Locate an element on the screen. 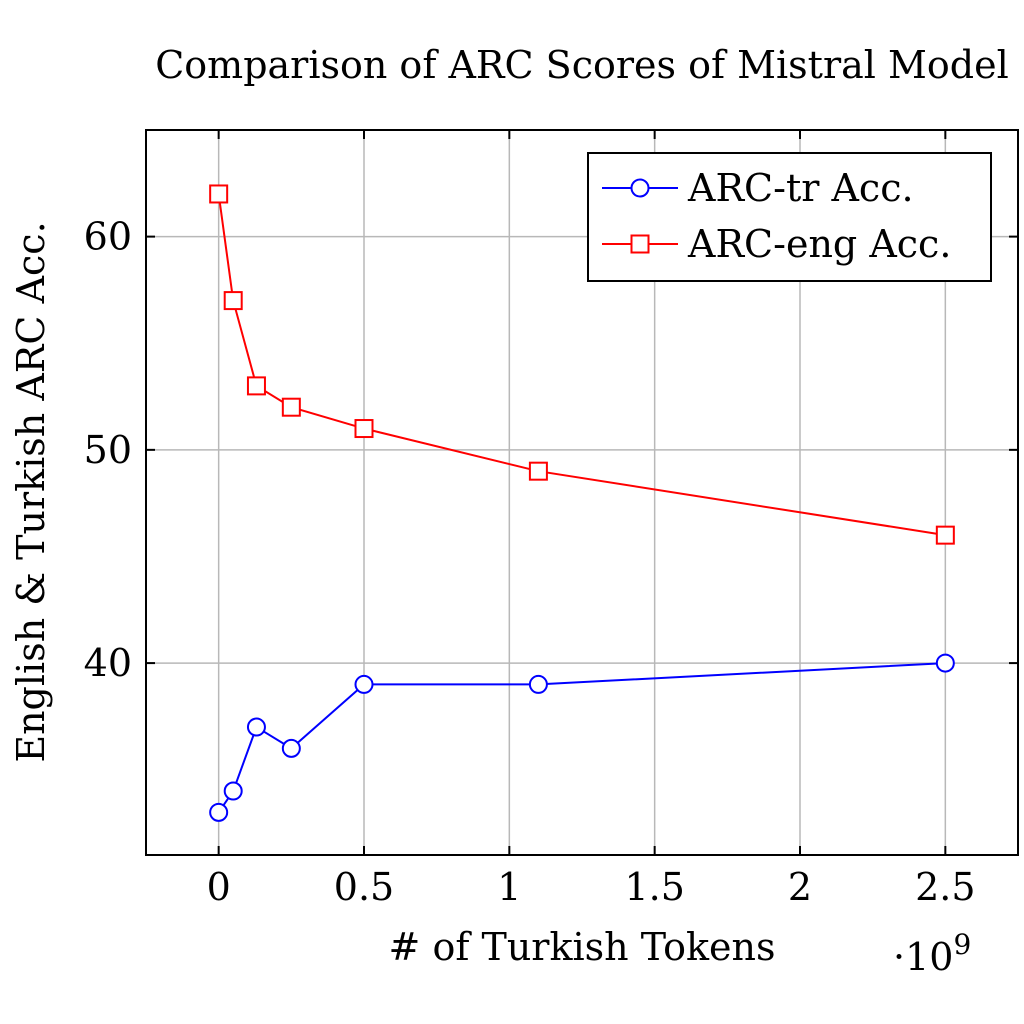  x-tick-label: 2 is located at coordinates (800, 887).